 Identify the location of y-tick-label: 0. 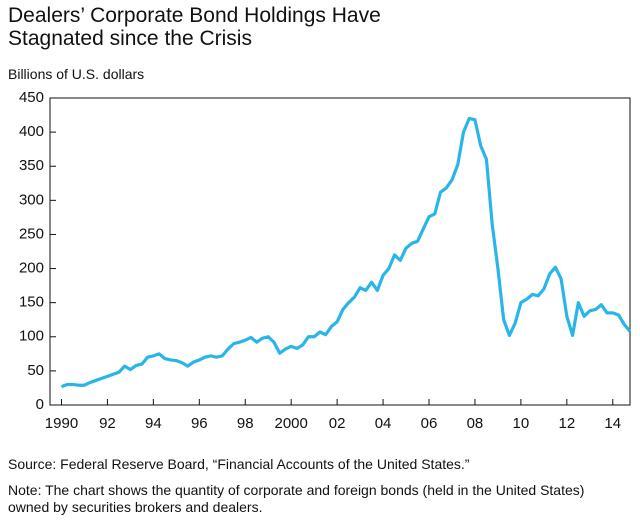
(40, 404).